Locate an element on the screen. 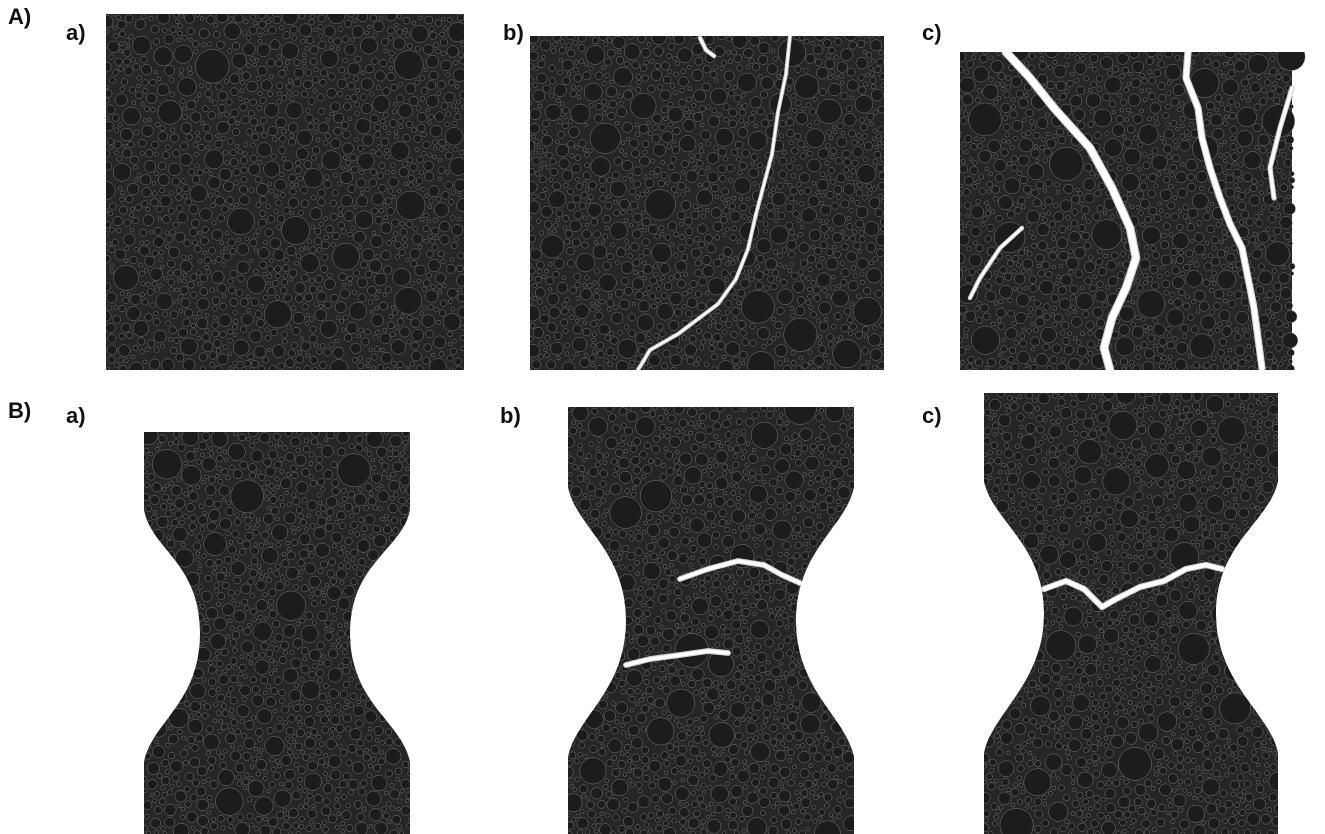 This screenshot has width=1325, height=834. specimen-square-intact is located at coordinates (285, 192).